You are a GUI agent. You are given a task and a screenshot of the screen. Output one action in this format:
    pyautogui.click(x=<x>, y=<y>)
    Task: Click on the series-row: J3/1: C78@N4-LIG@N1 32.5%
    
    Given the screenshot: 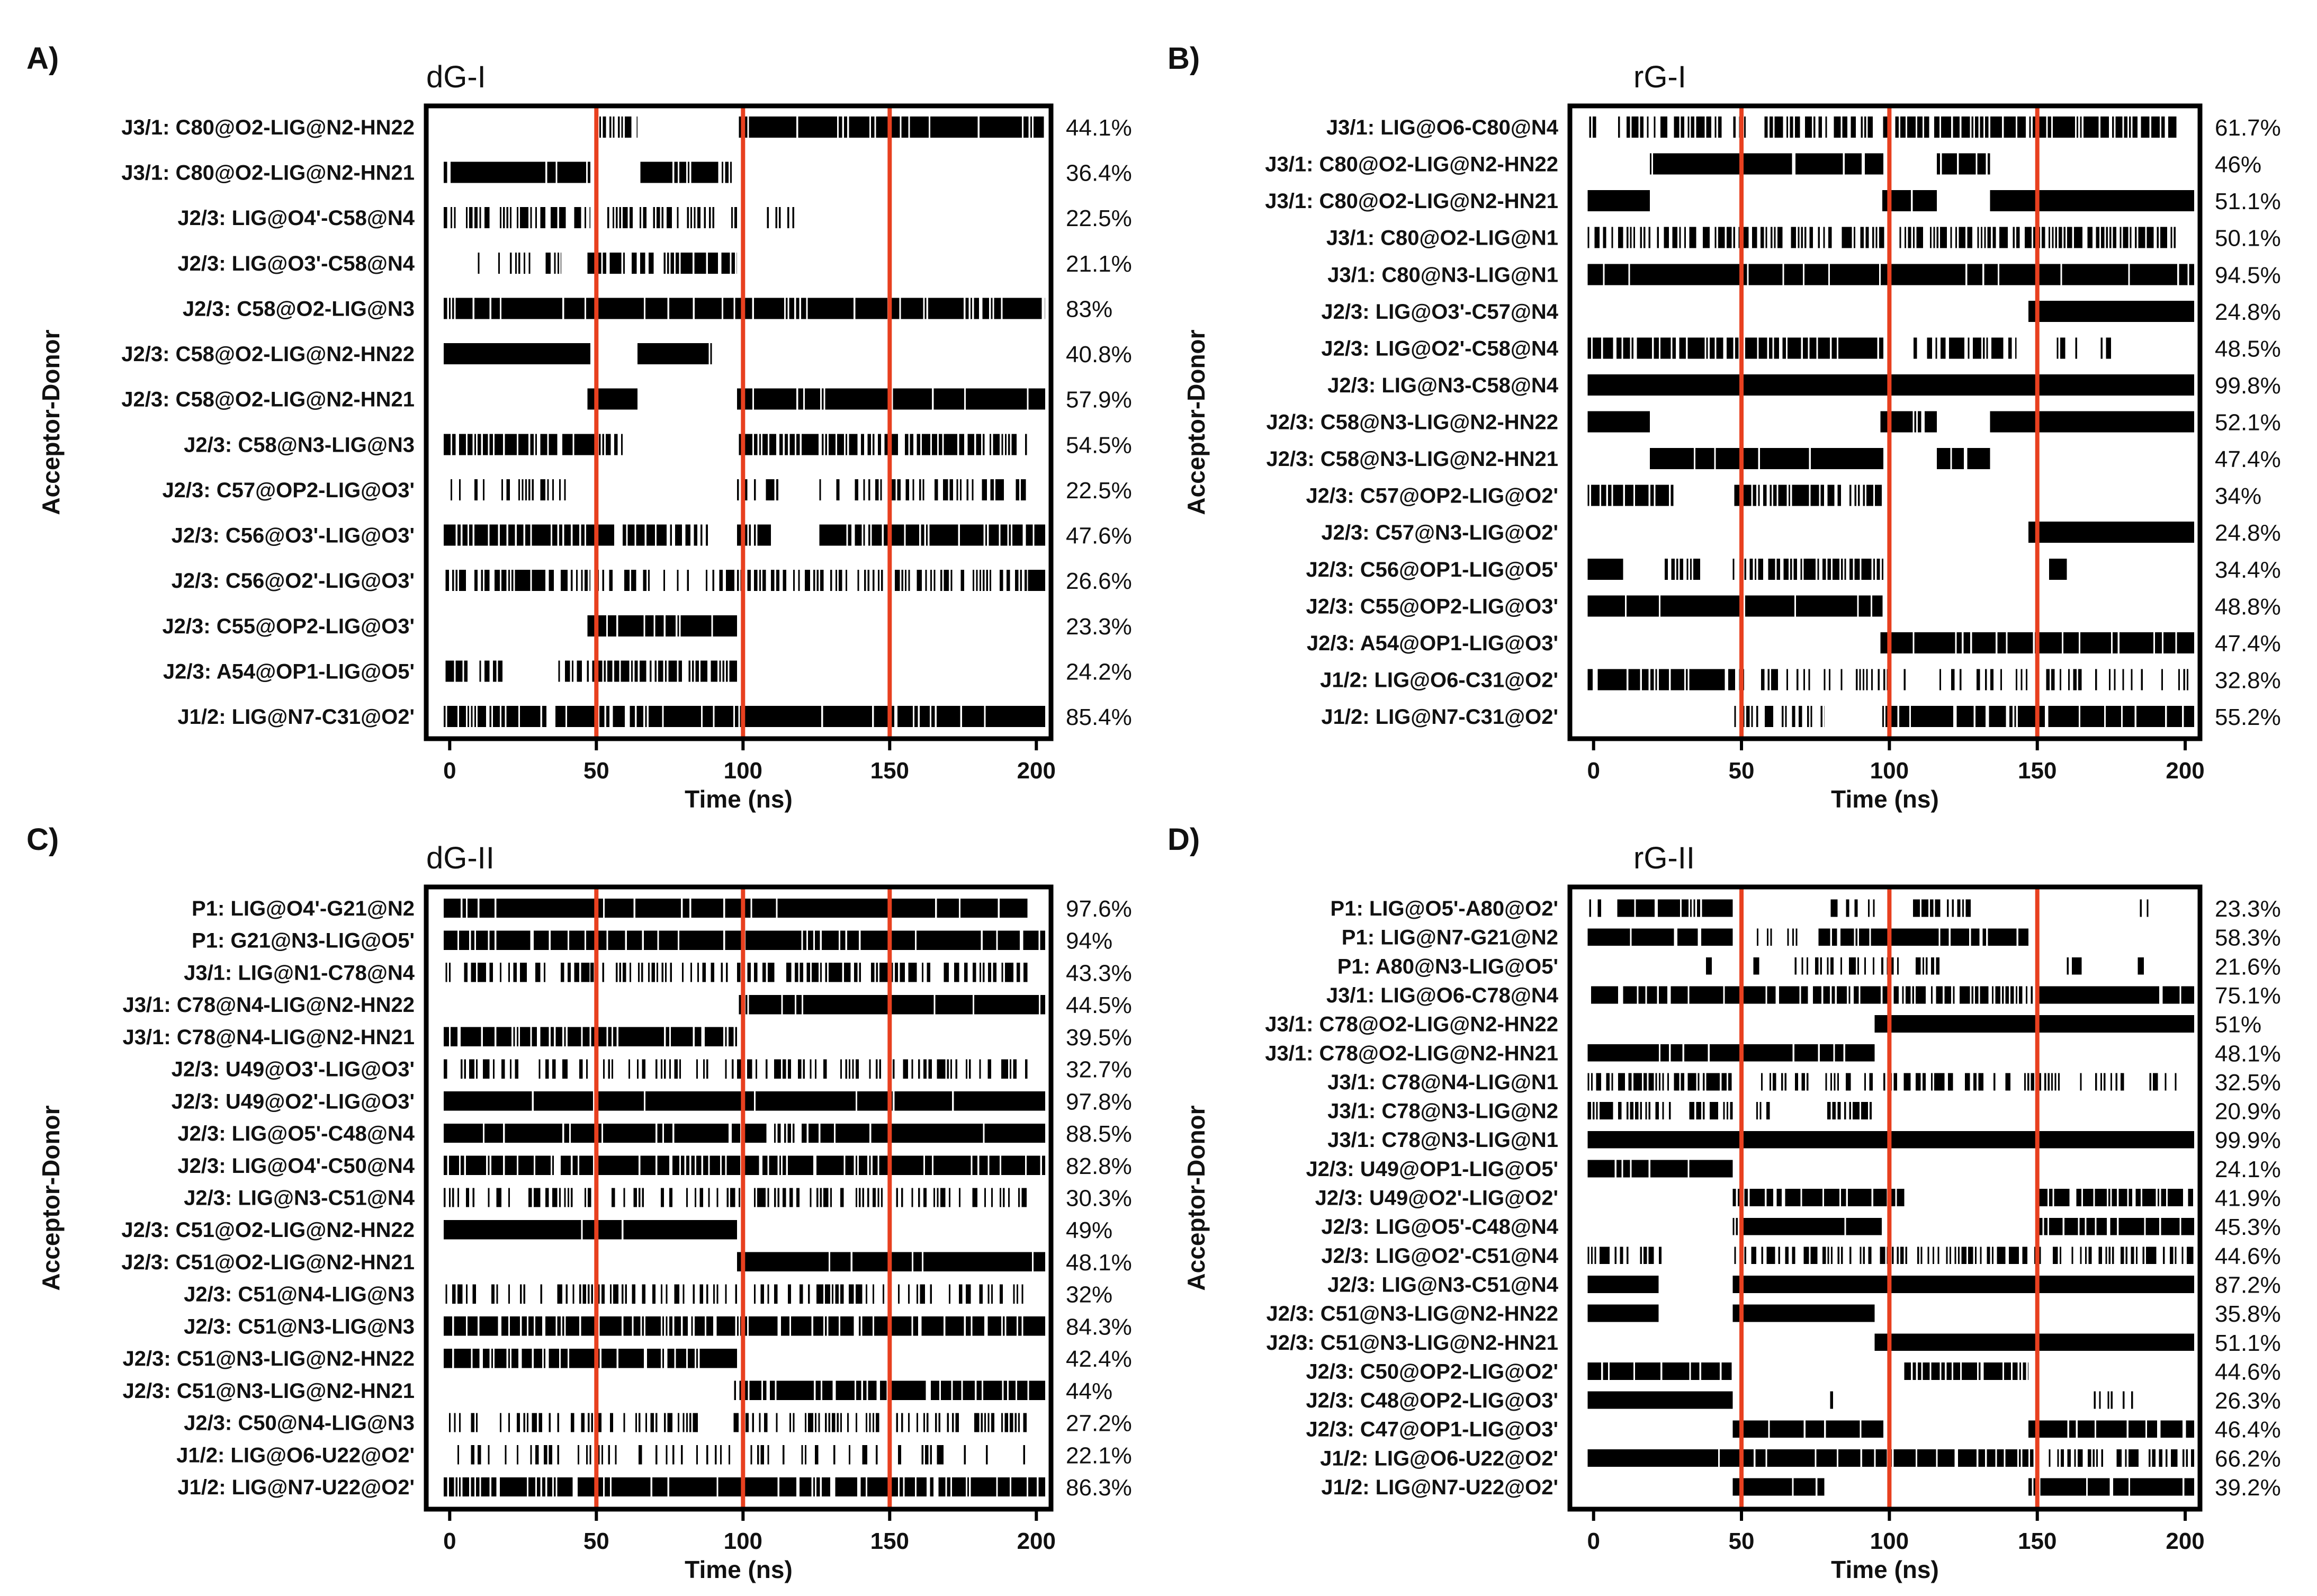 What is the action you would take?
    pyautogui.click(x=1804, y=1083)
    